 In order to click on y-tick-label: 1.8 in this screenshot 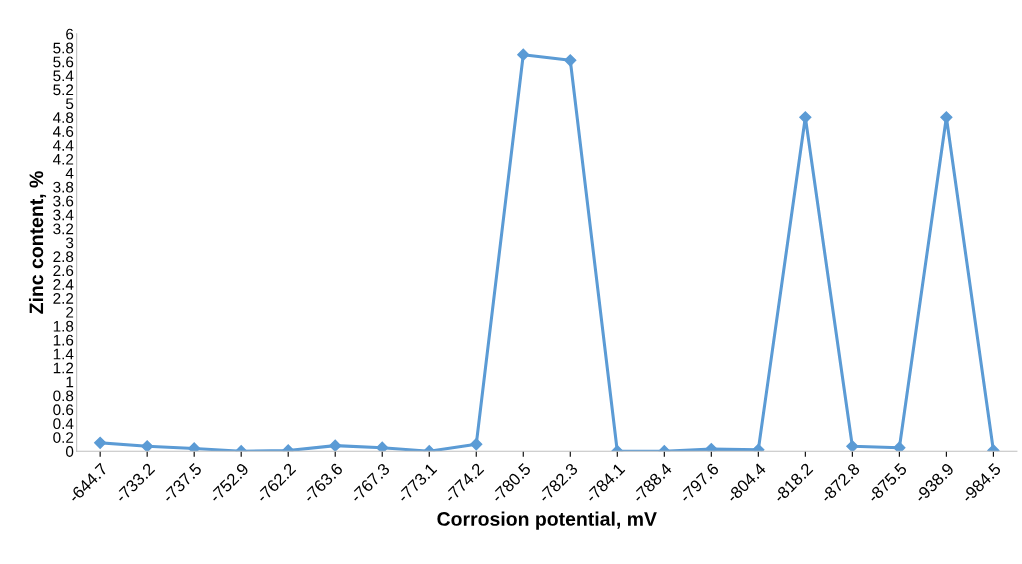, I will do `click(63, 326)`.